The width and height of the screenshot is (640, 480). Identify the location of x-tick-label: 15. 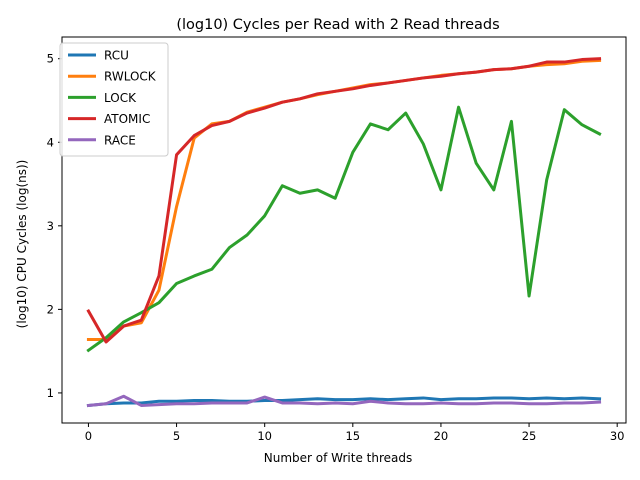
(352, 436).